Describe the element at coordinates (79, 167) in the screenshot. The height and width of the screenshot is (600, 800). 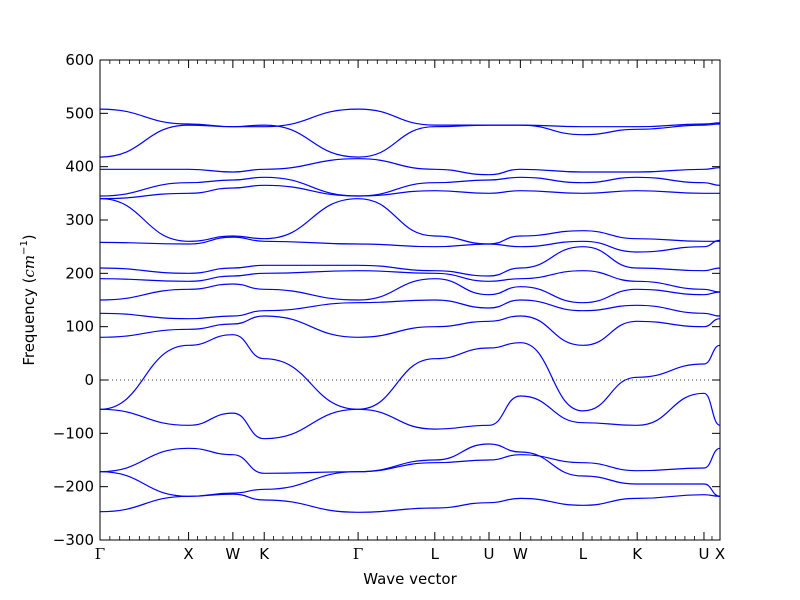
I see `y-tick-label: 400` at that location.